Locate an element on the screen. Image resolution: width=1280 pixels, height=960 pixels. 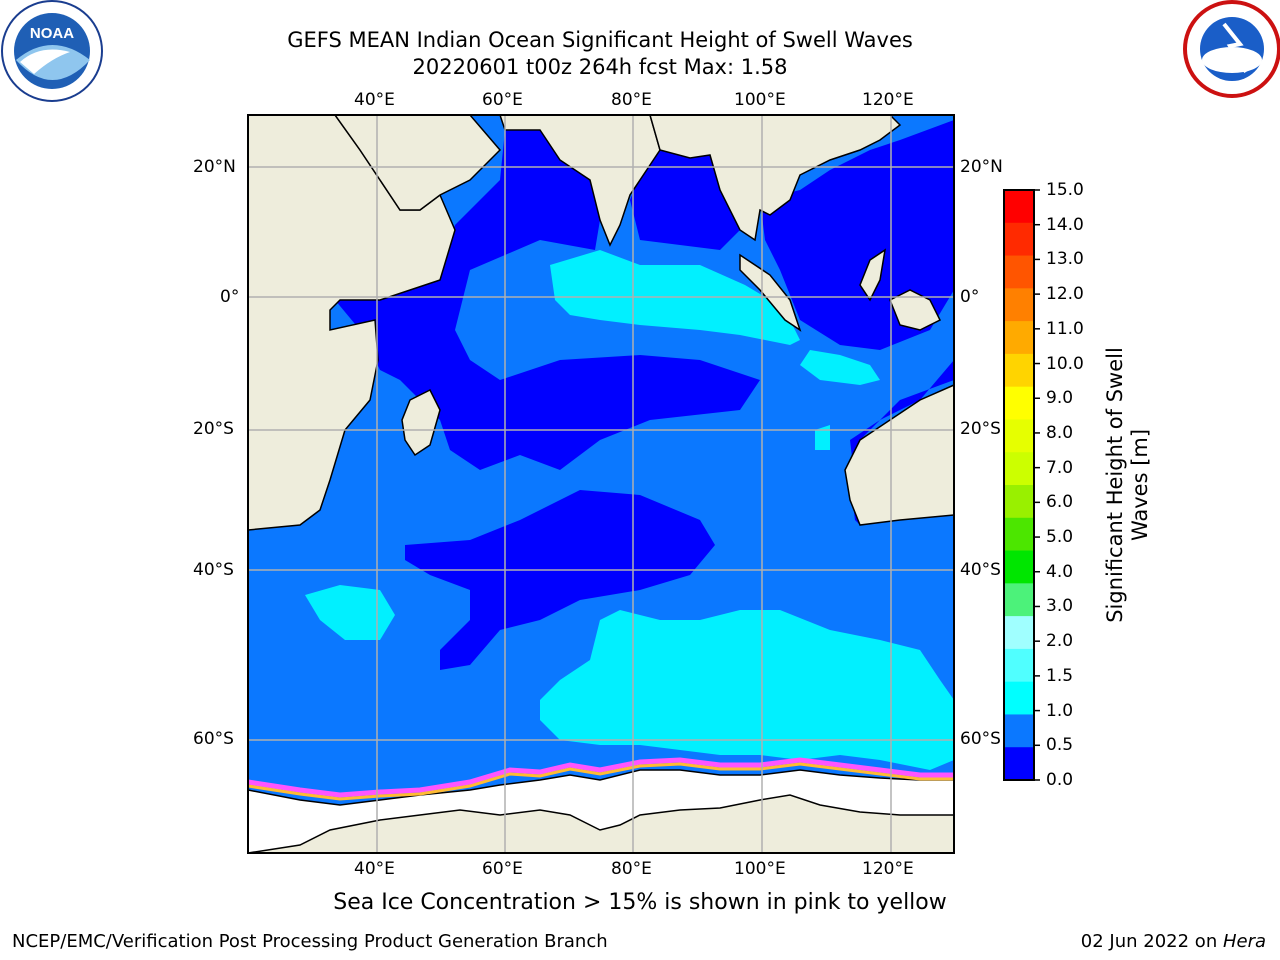
colorbar-frame is located at coordinates (1019, 485).